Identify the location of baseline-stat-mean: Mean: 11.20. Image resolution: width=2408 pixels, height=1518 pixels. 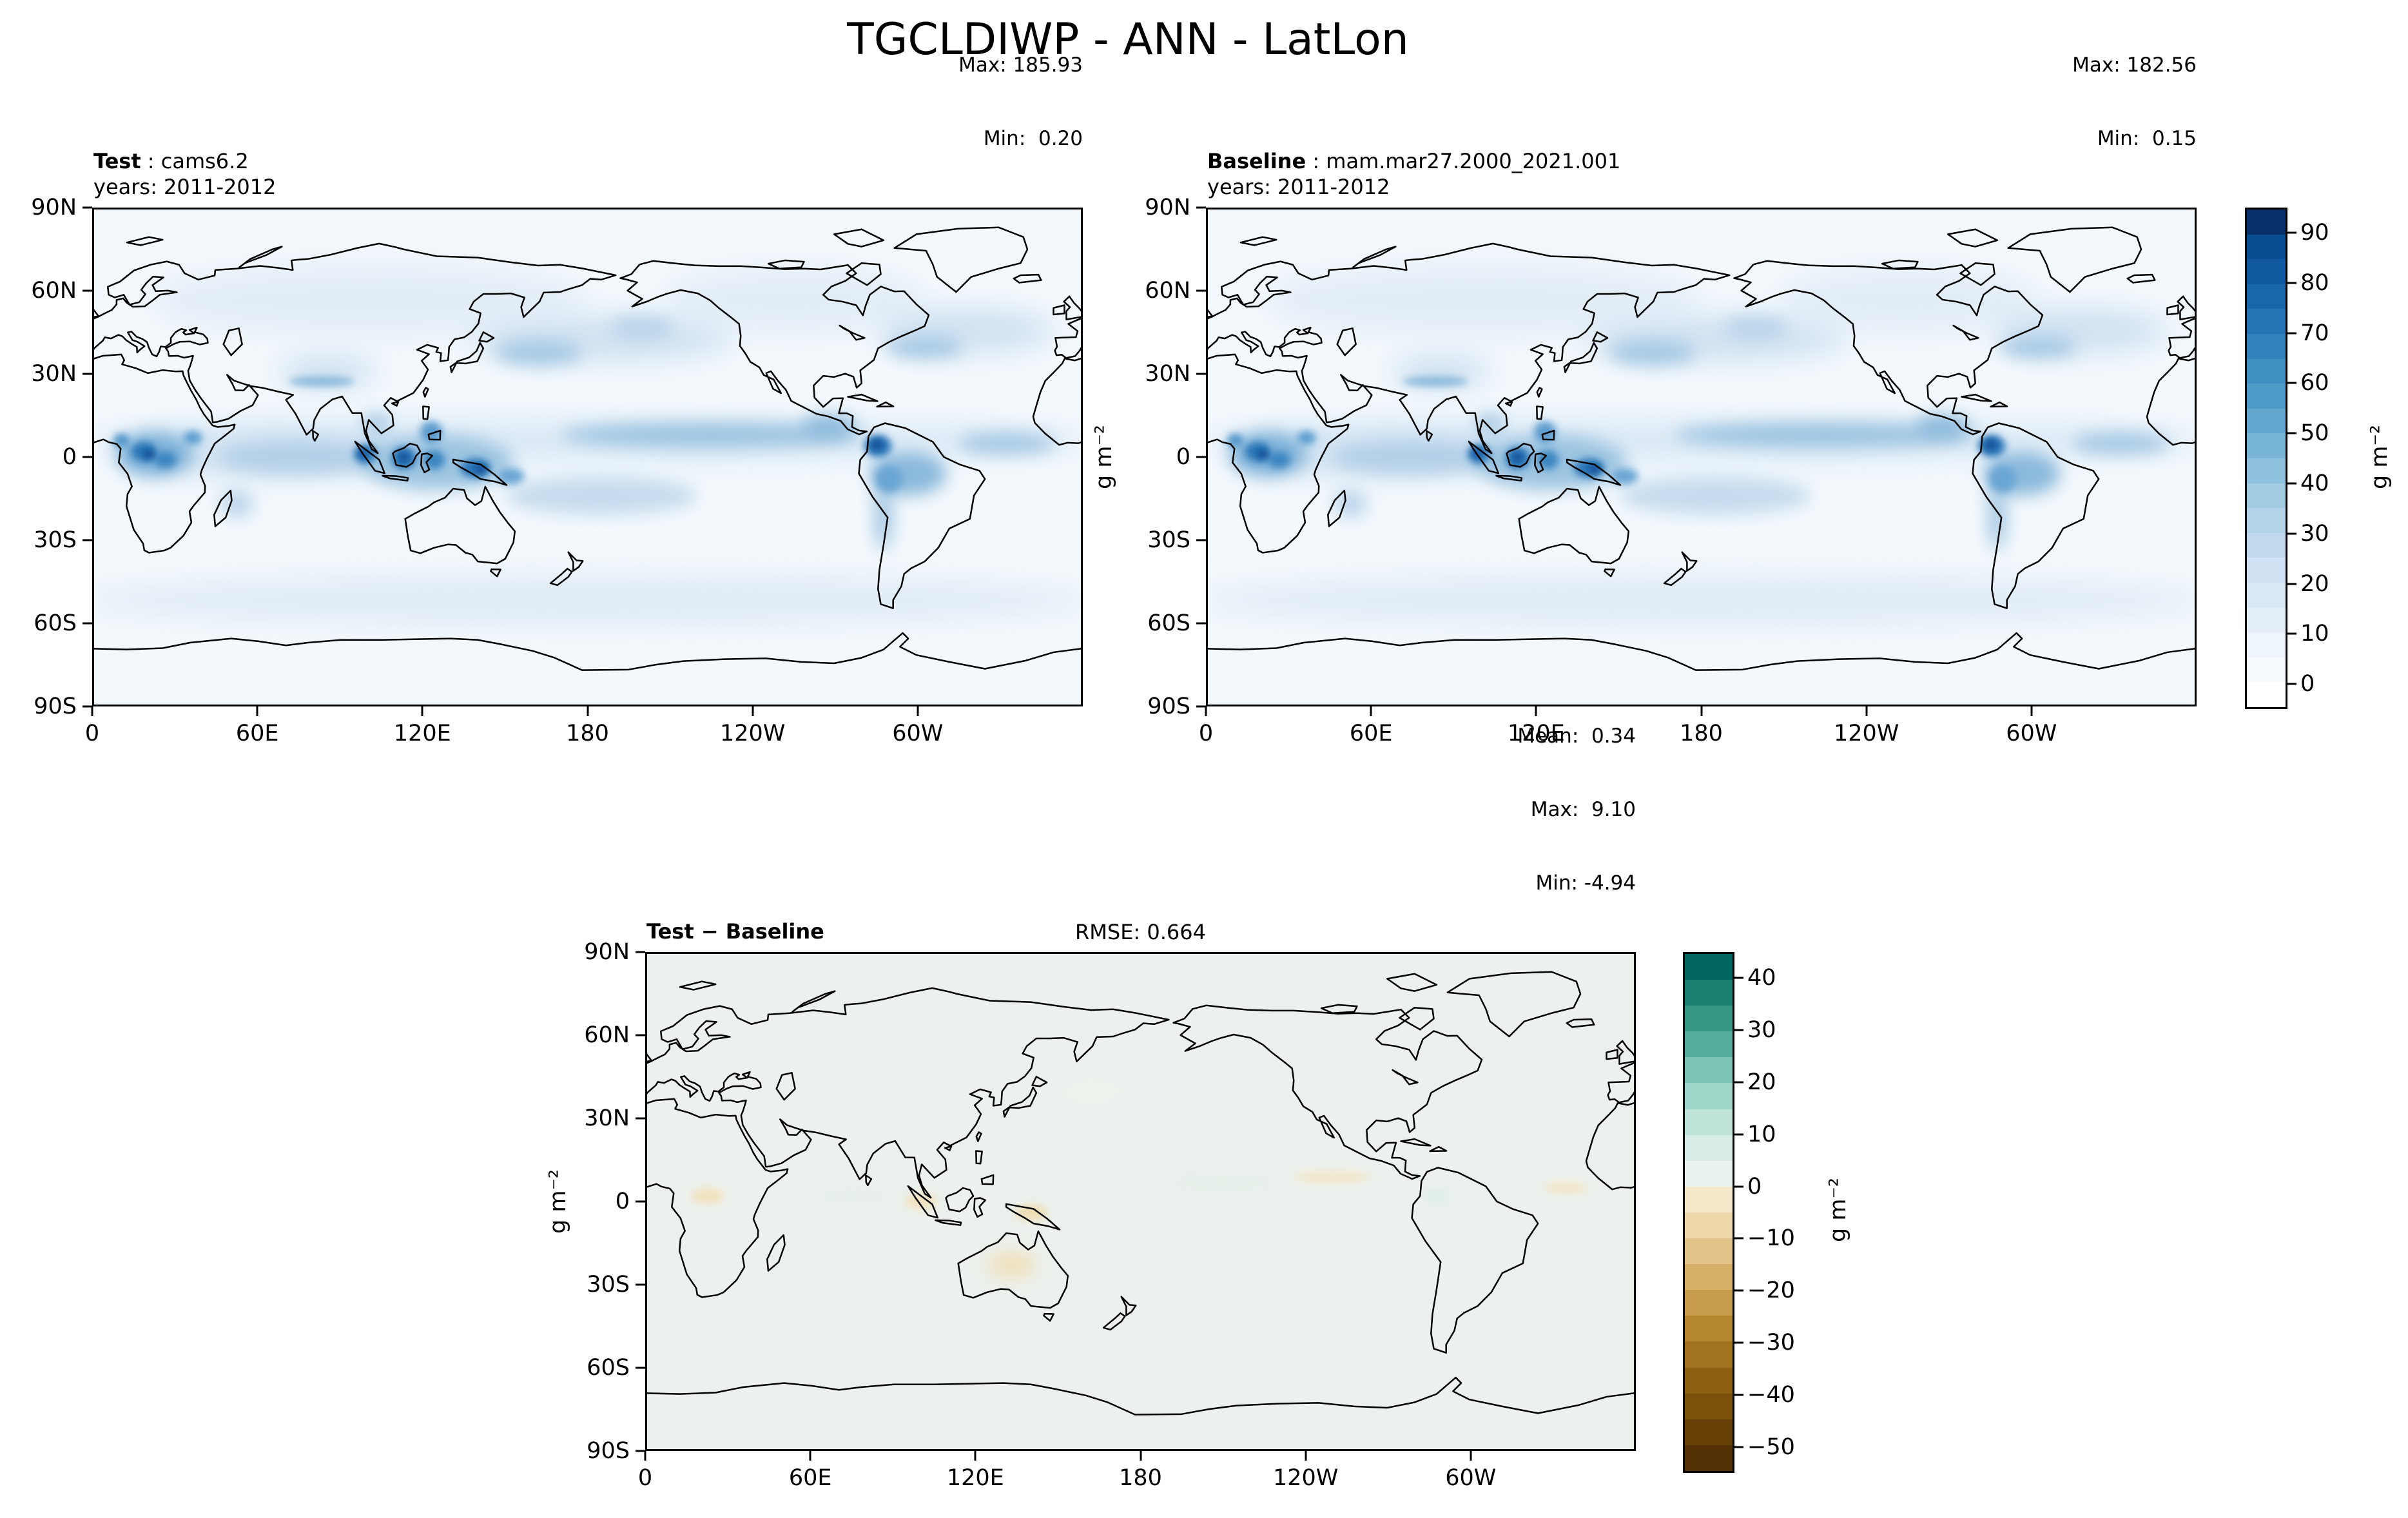
(2134, 2).